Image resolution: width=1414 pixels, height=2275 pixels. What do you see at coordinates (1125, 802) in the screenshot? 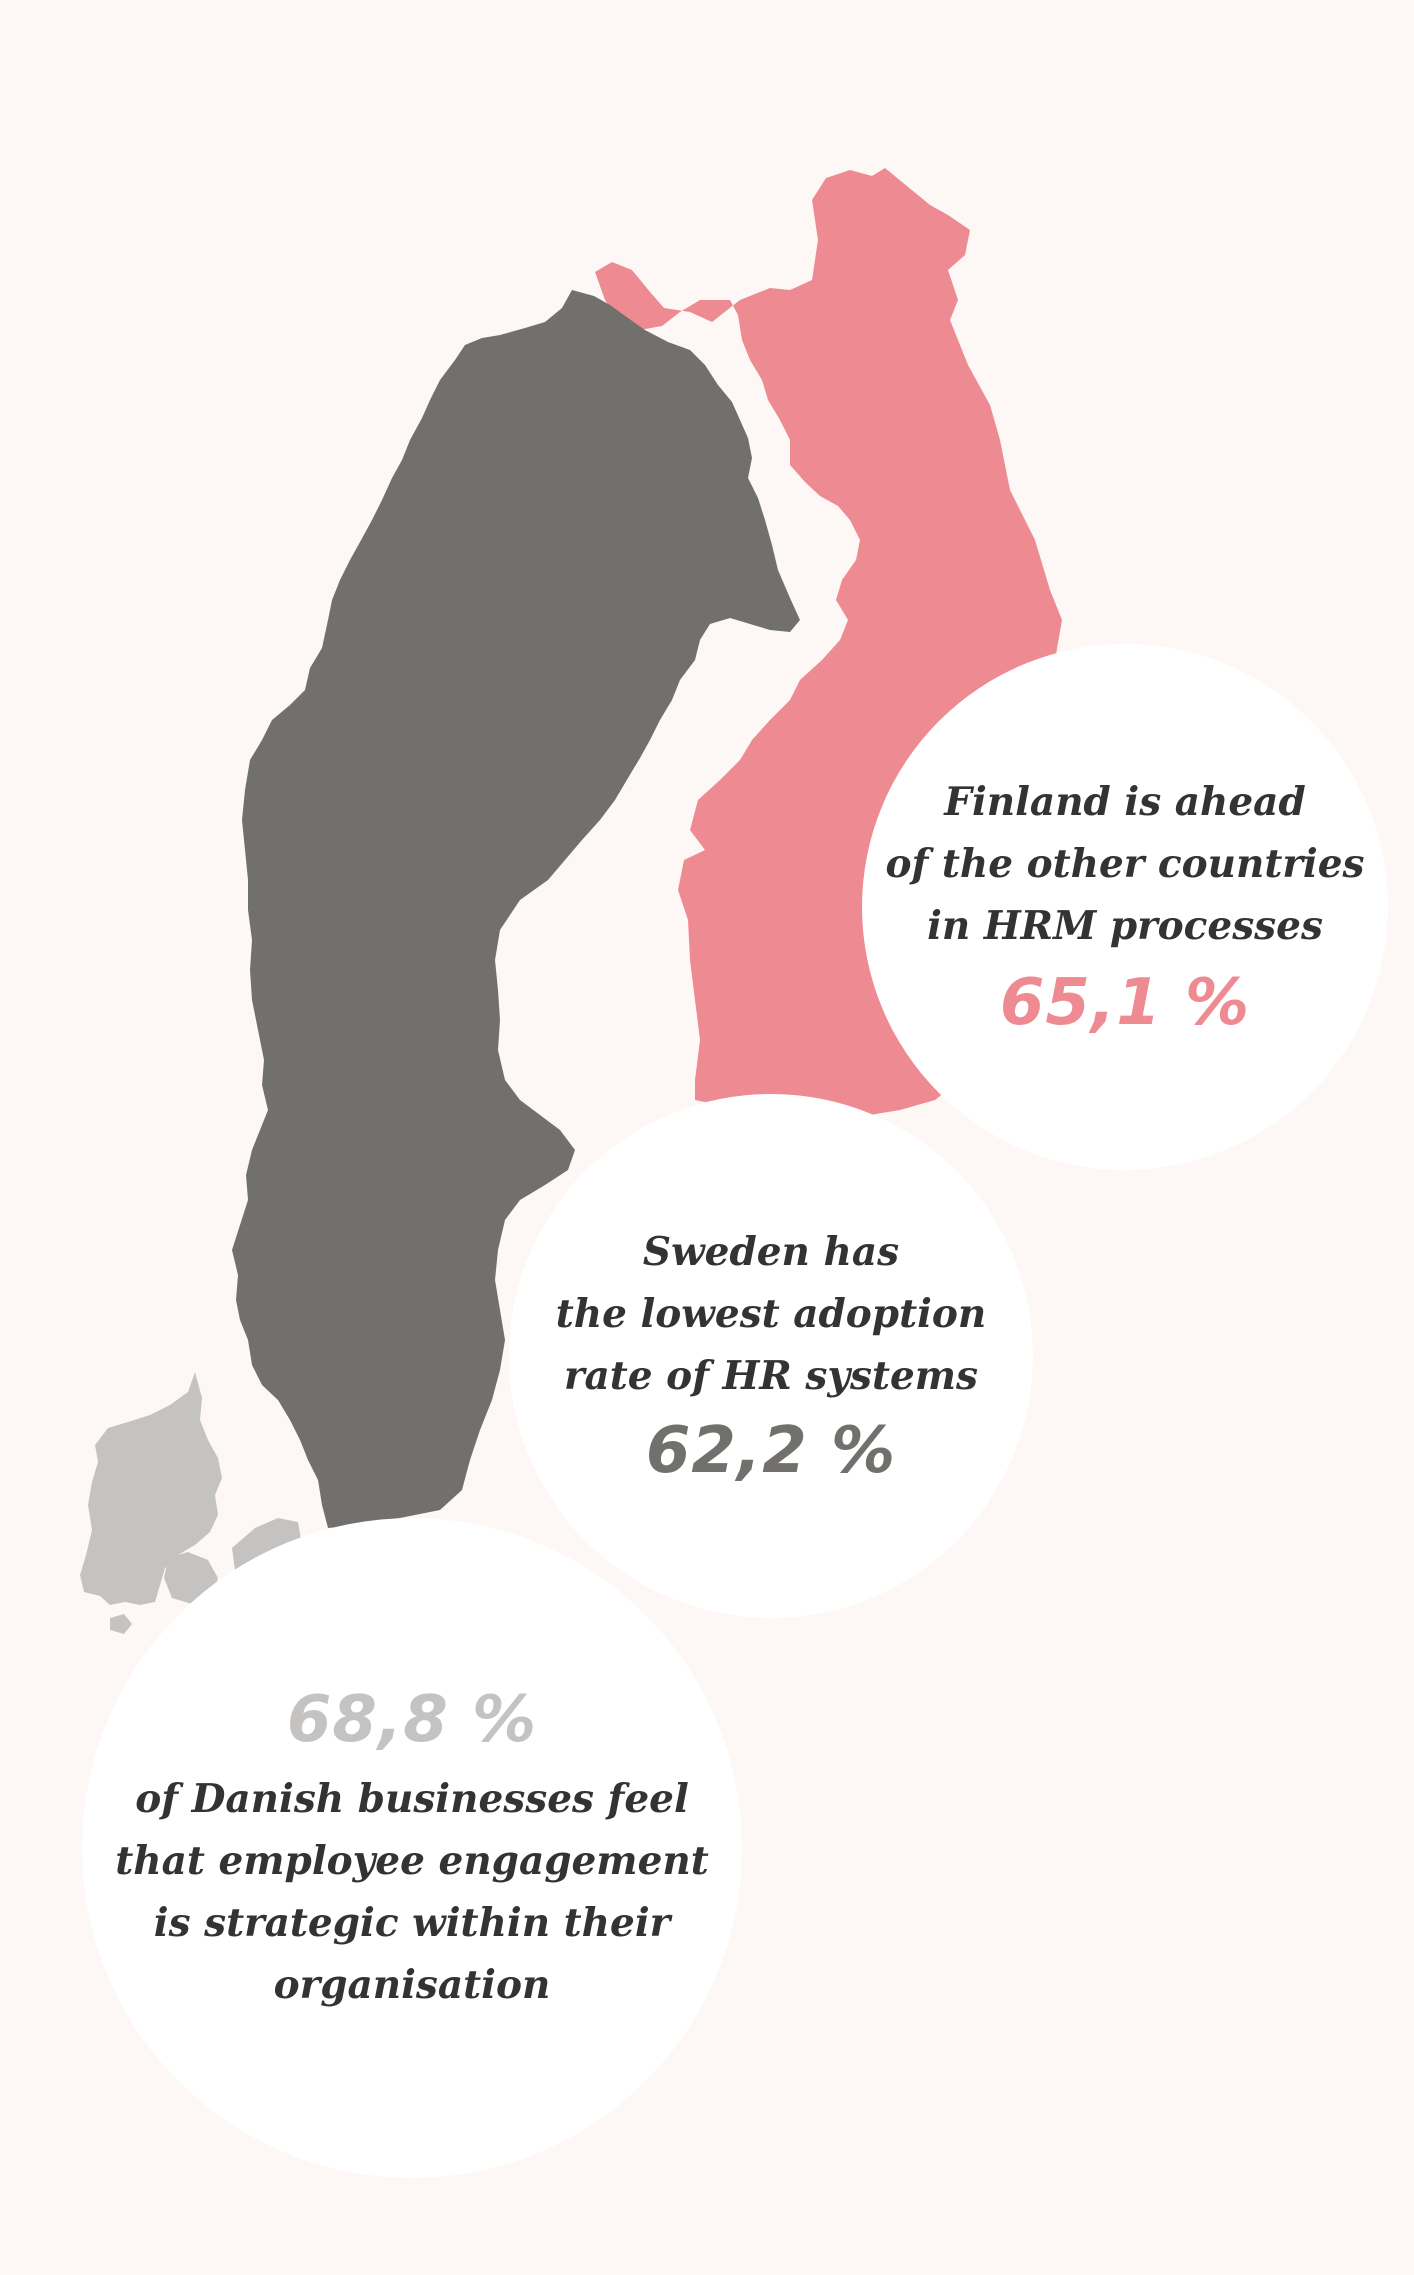
I see `finland-line-1: Finland is ahead` at bounding box center [1125, 802].